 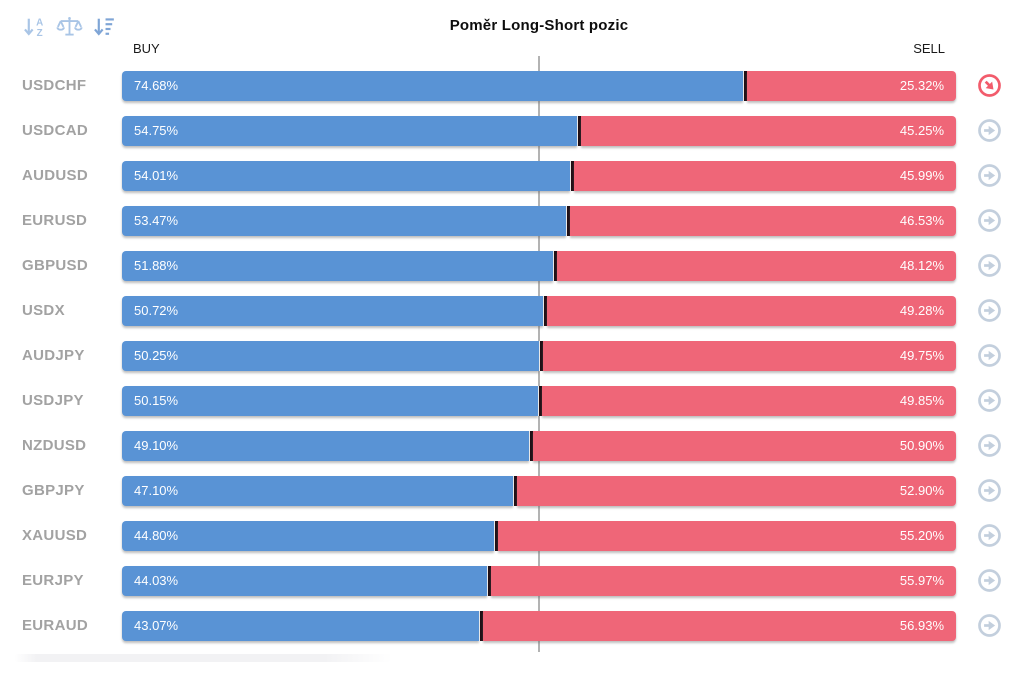 What do you see at coordinates (751, 310) in the screenshot?
I see `sell-segment: 49.28%` at bounding box center [751, 310].